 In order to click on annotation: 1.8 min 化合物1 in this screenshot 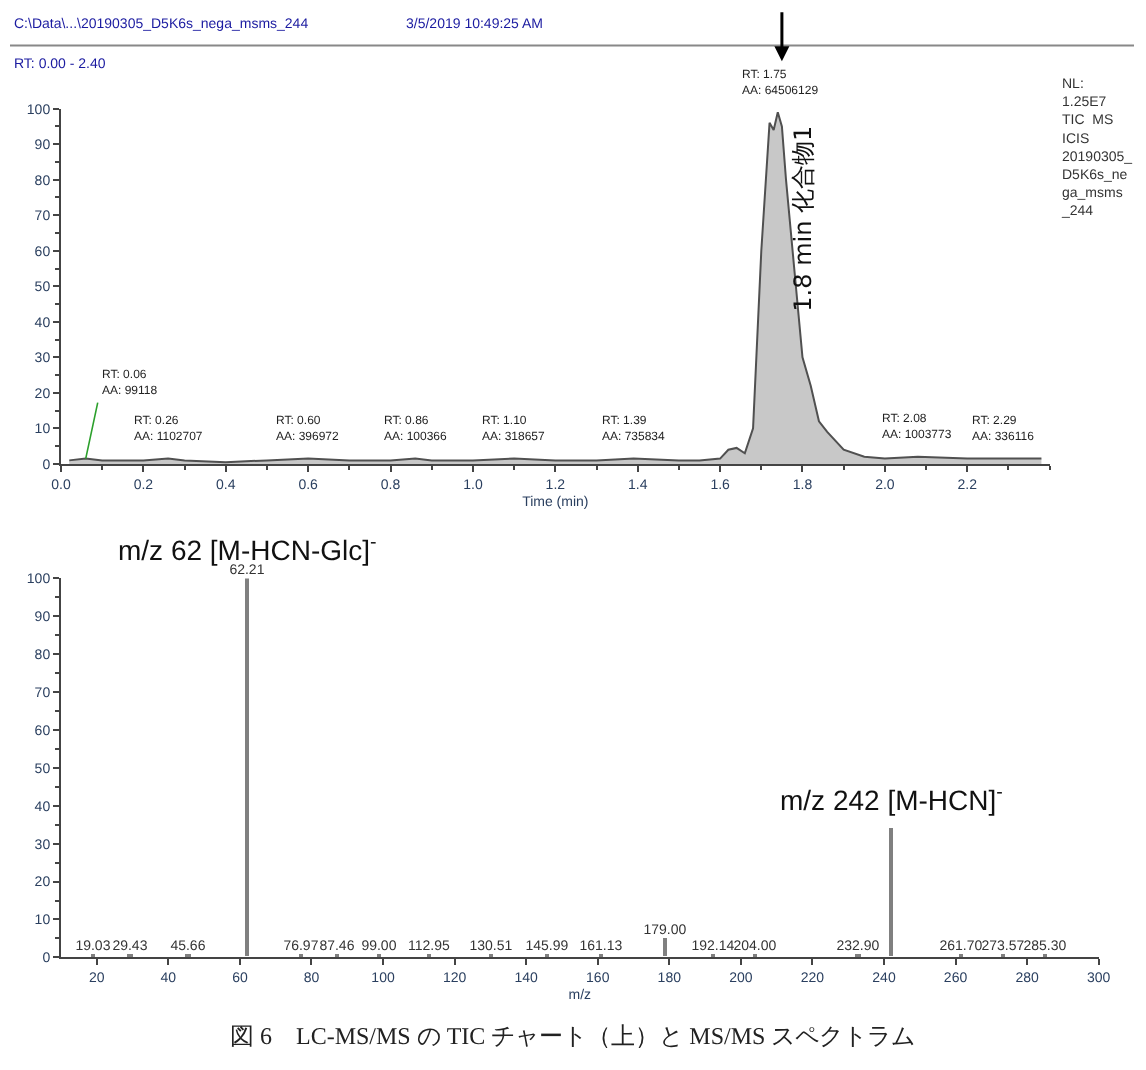, I will do `click(803, 218)`.